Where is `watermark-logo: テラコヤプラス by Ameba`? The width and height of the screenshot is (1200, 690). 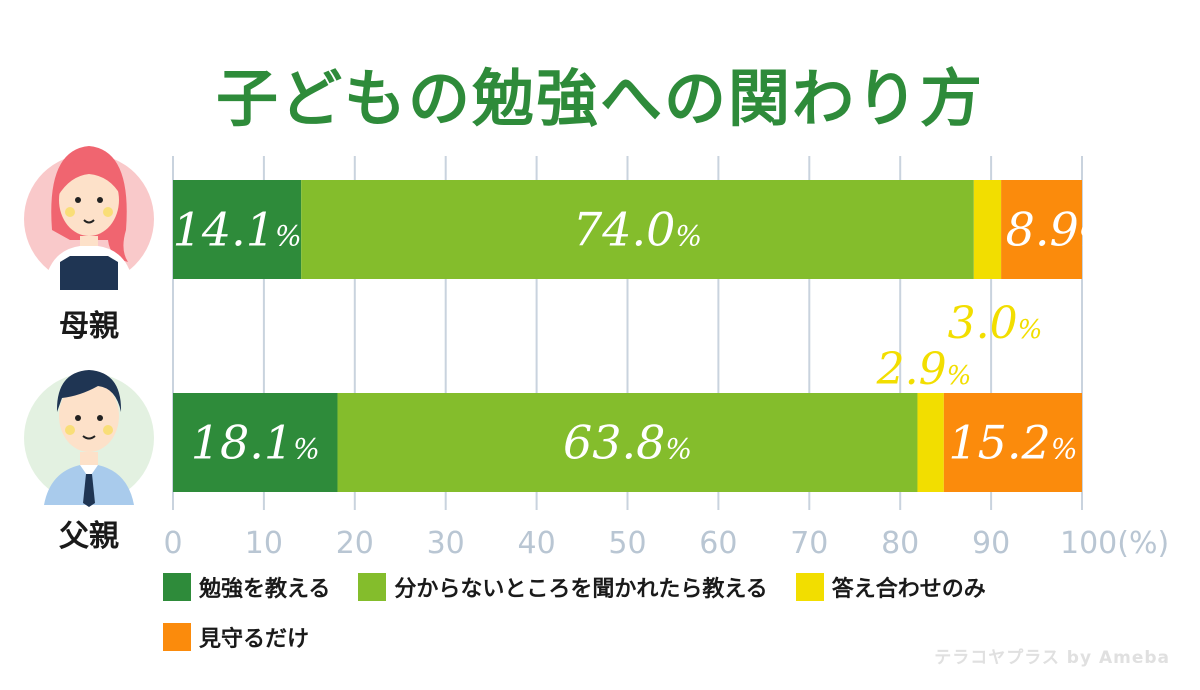
watermark-logo: テラコヤプラス by Ameba is located at coordinates (1052, 658).